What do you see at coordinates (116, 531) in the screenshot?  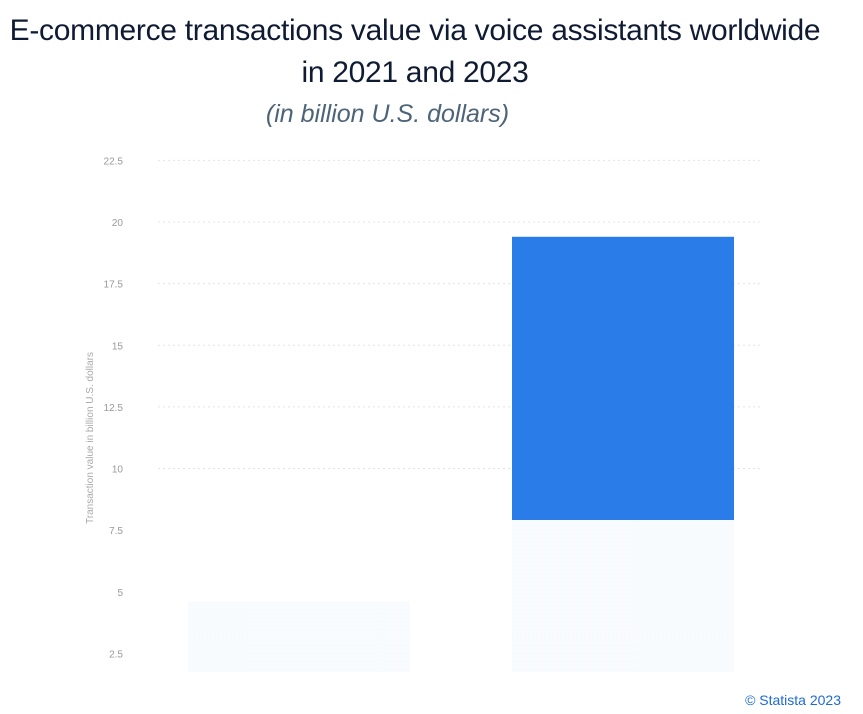 I see `y-tick-label: 7.5` at bounding box center [116, 531].